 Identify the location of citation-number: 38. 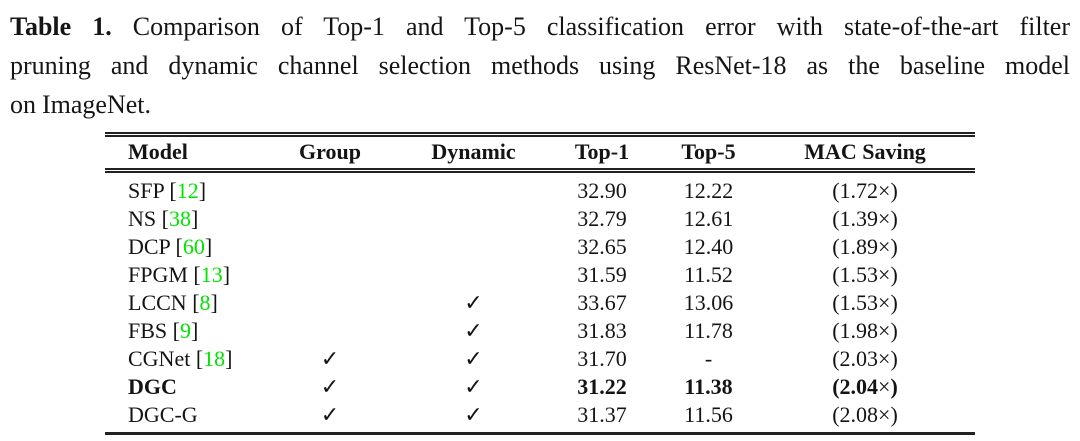
(179, 218).